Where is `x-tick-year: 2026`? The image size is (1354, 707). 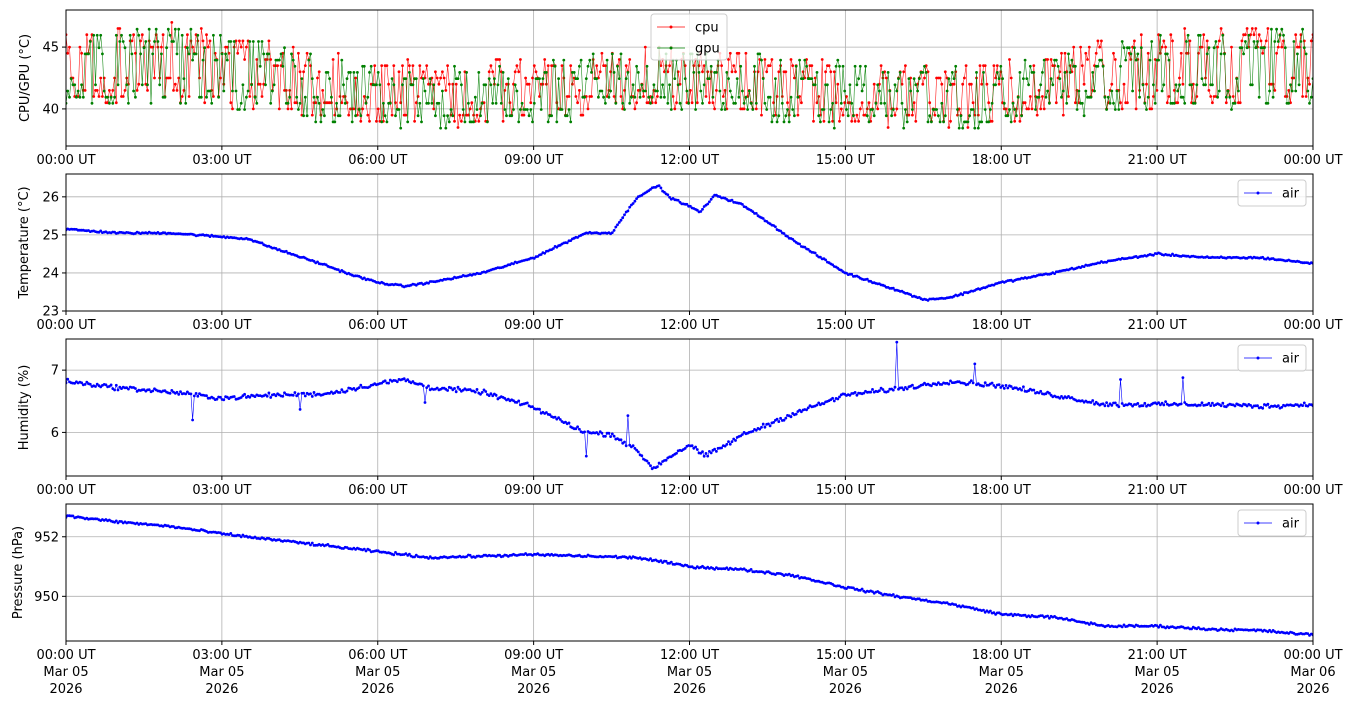
x-tick-year: 2026 is located at coordinates (533, 689).